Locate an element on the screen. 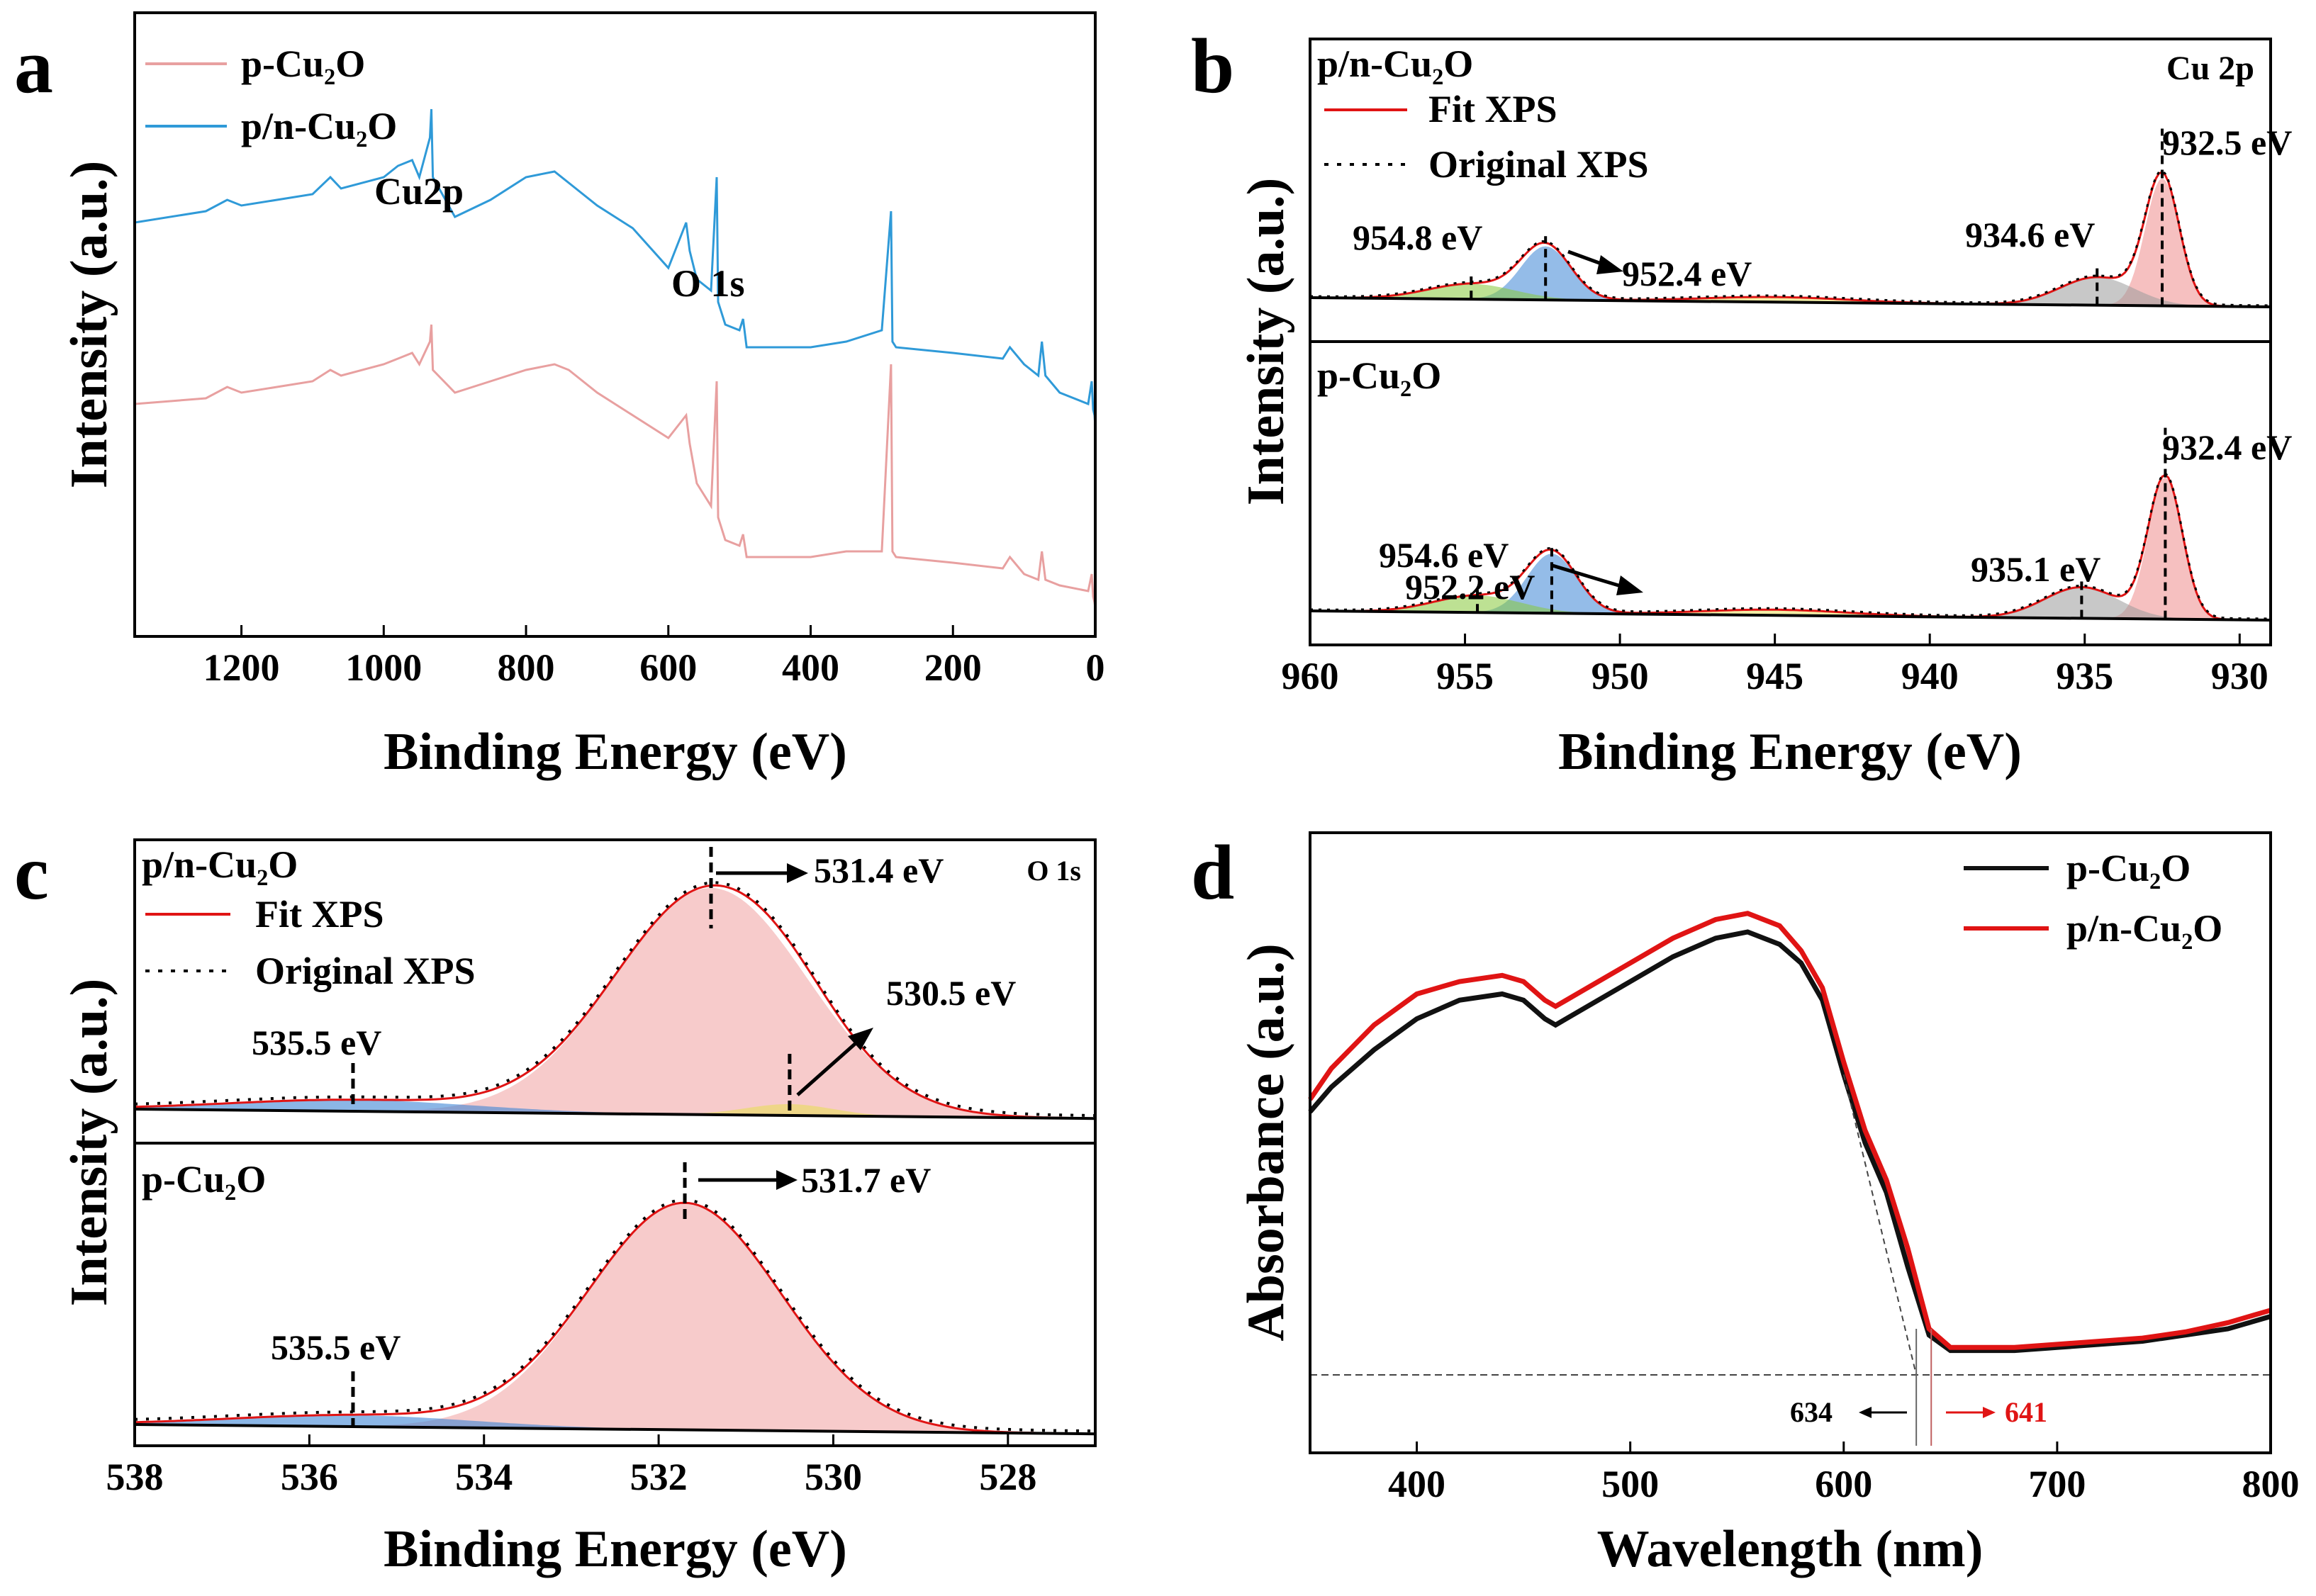  c-x-ticklabel-530: 530 is located at coordinates (833, 1477).